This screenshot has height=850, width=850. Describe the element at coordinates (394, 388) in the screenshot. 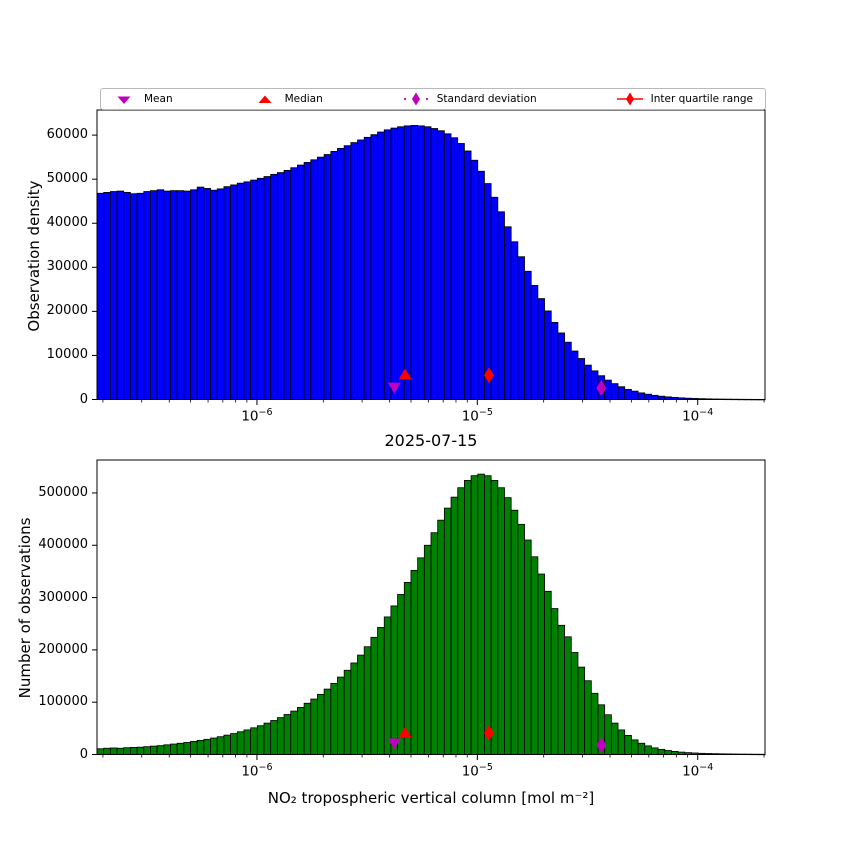

I see `mean-marker` at that location.